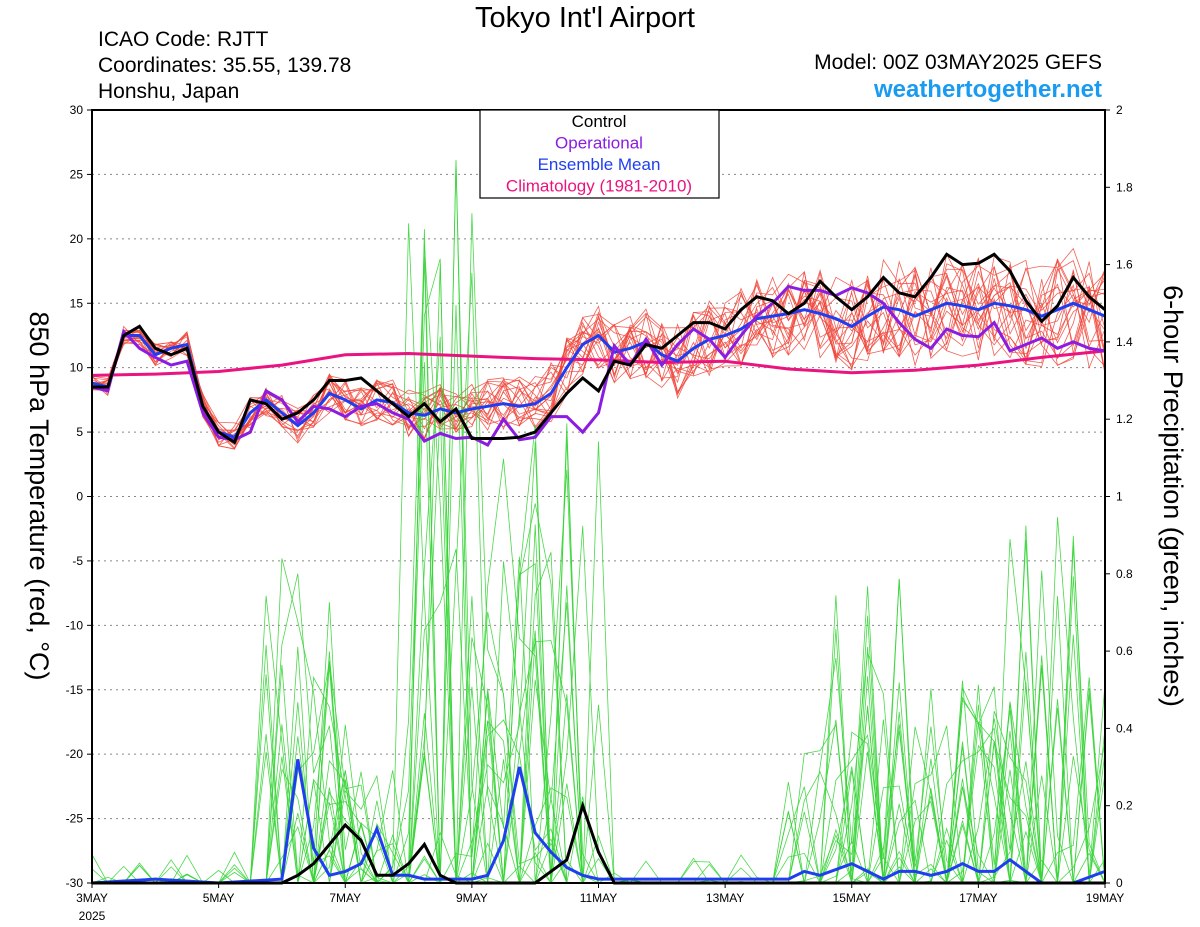 Image resolution: width=1200 pixels, height=927 pixels. I want to click on operational-temp-line, so click(598, 365).